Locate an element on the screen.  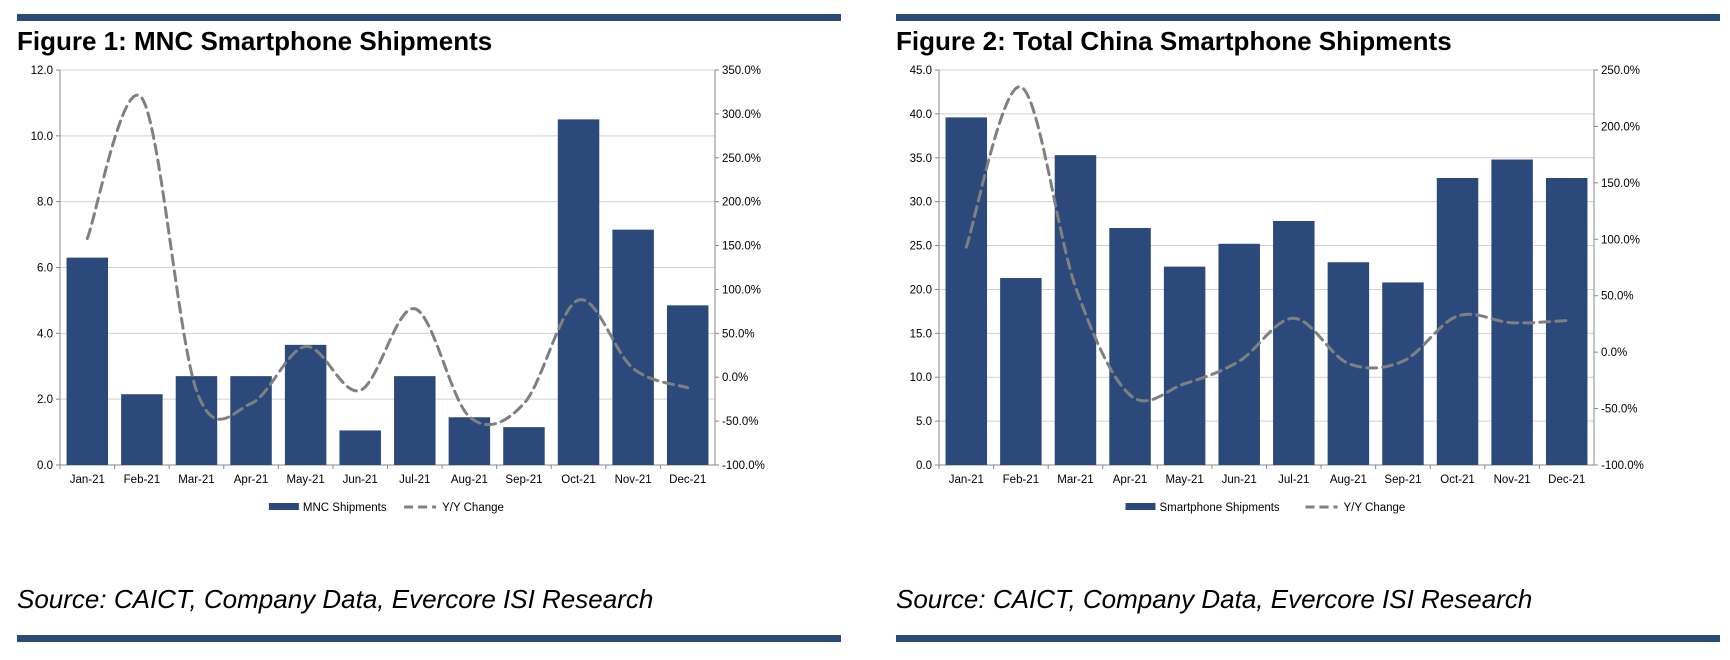
legend-bar-label: MNC Shipments is located at coordinates (345, 508).